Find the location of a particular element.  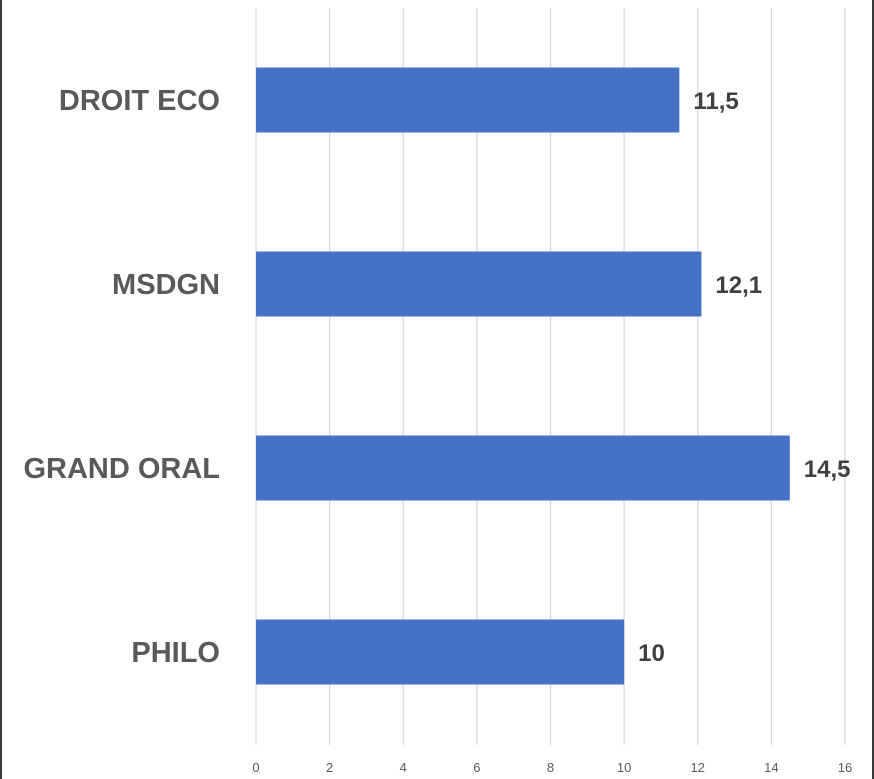

x-tick-label: 8 is located at coordinates (550, 767).